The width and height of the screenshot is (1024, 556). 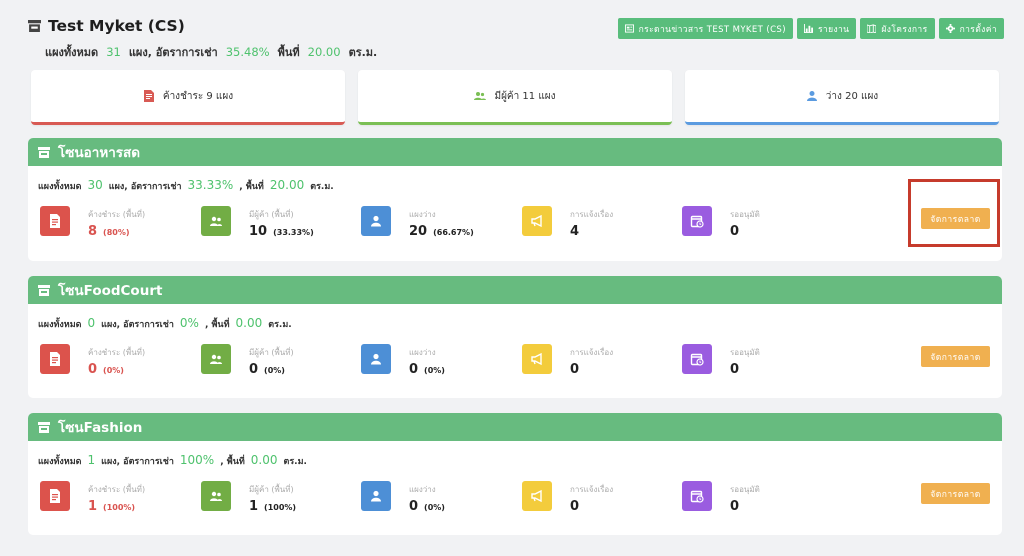 I want to click on tenants-card-label: มีผู้ค้า 11 แผง, so click(x=525, y=96).